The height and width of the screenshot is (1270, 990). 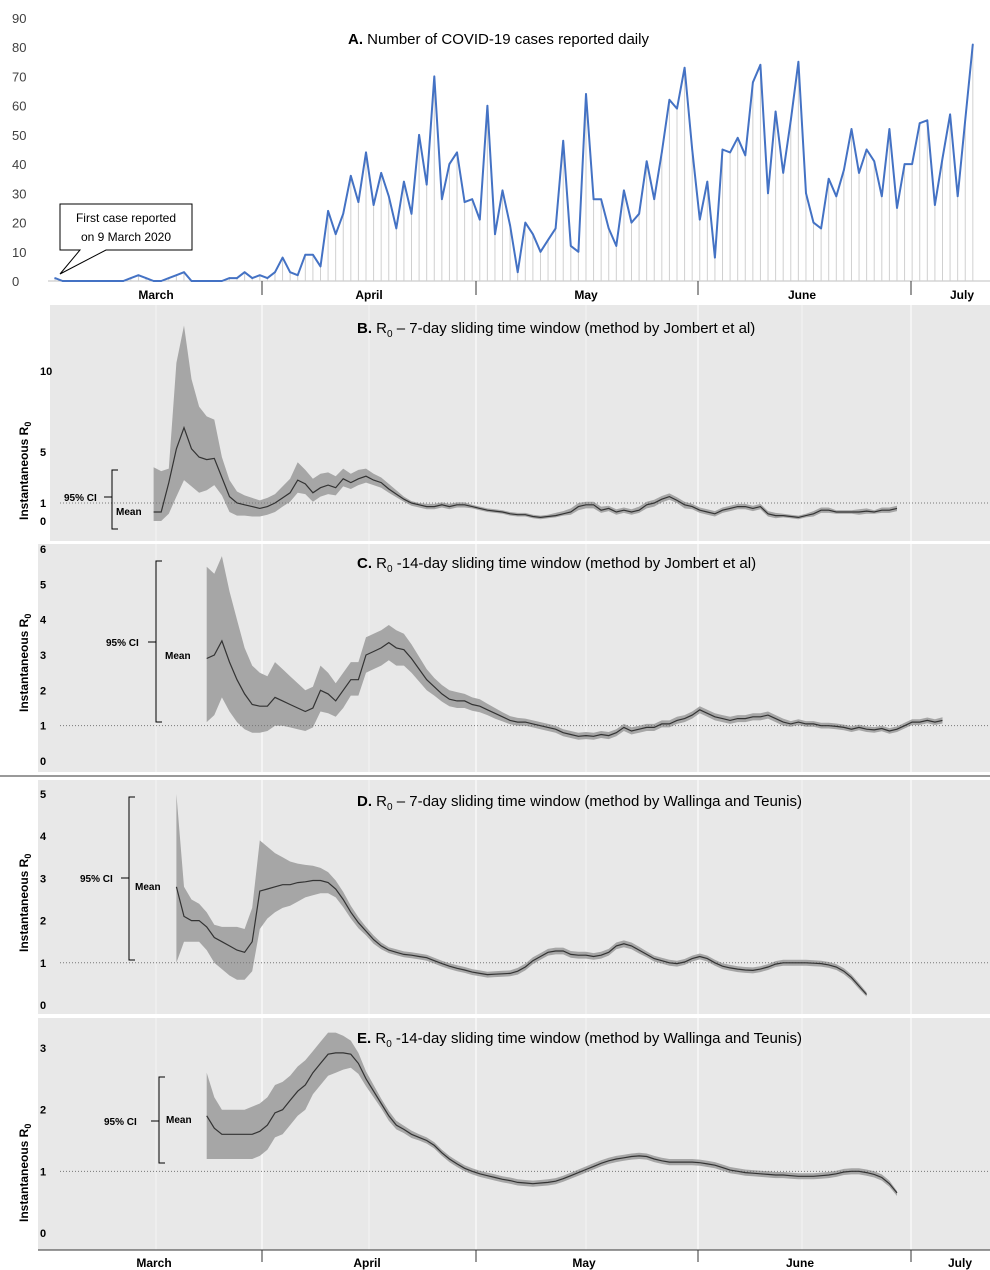 I want to click on panel-d-mean-label: Mean, so click(x=148, y=887).